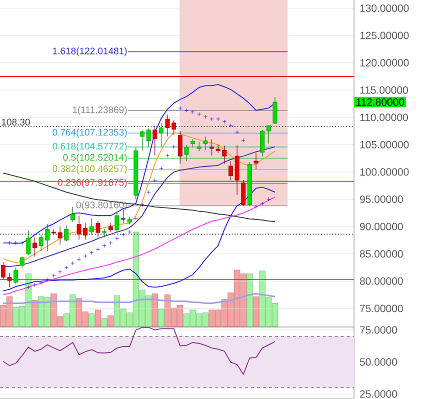  What do you see at coordinates (384, 36) in the screenshot?
I see `y-tick-label: 125.00000` at bounding box center [384, 36].